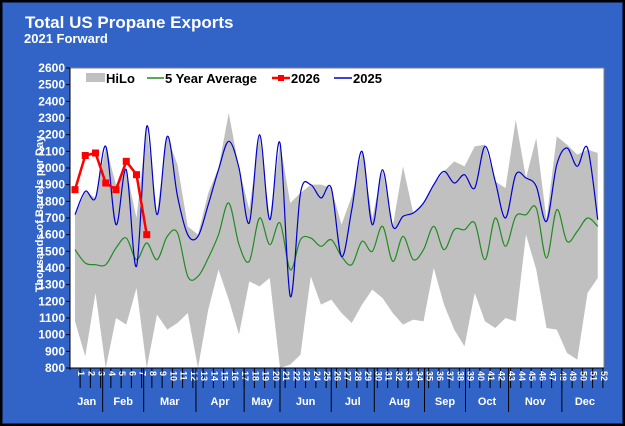 The image size is (625, 426). Describe the element at coordinates (358, 376) in the screenshot. I see `week-label: 28` at that location.